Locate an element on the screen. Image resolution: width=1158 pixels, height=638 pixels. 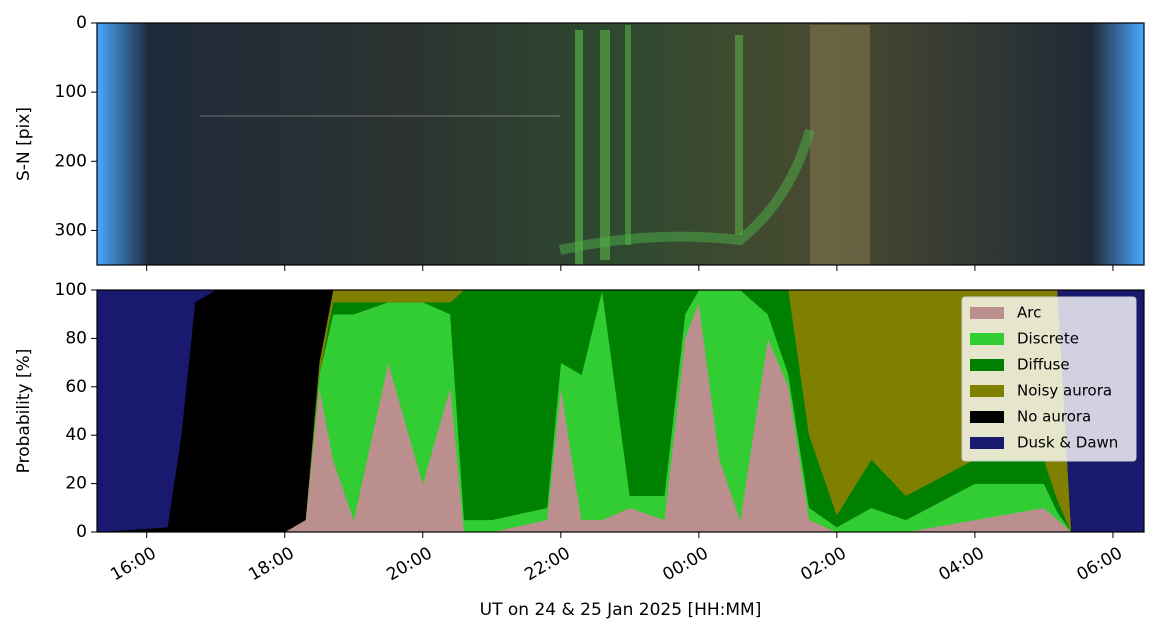
y-axis-label: Probability [%] is located at coordinates (24, 411).